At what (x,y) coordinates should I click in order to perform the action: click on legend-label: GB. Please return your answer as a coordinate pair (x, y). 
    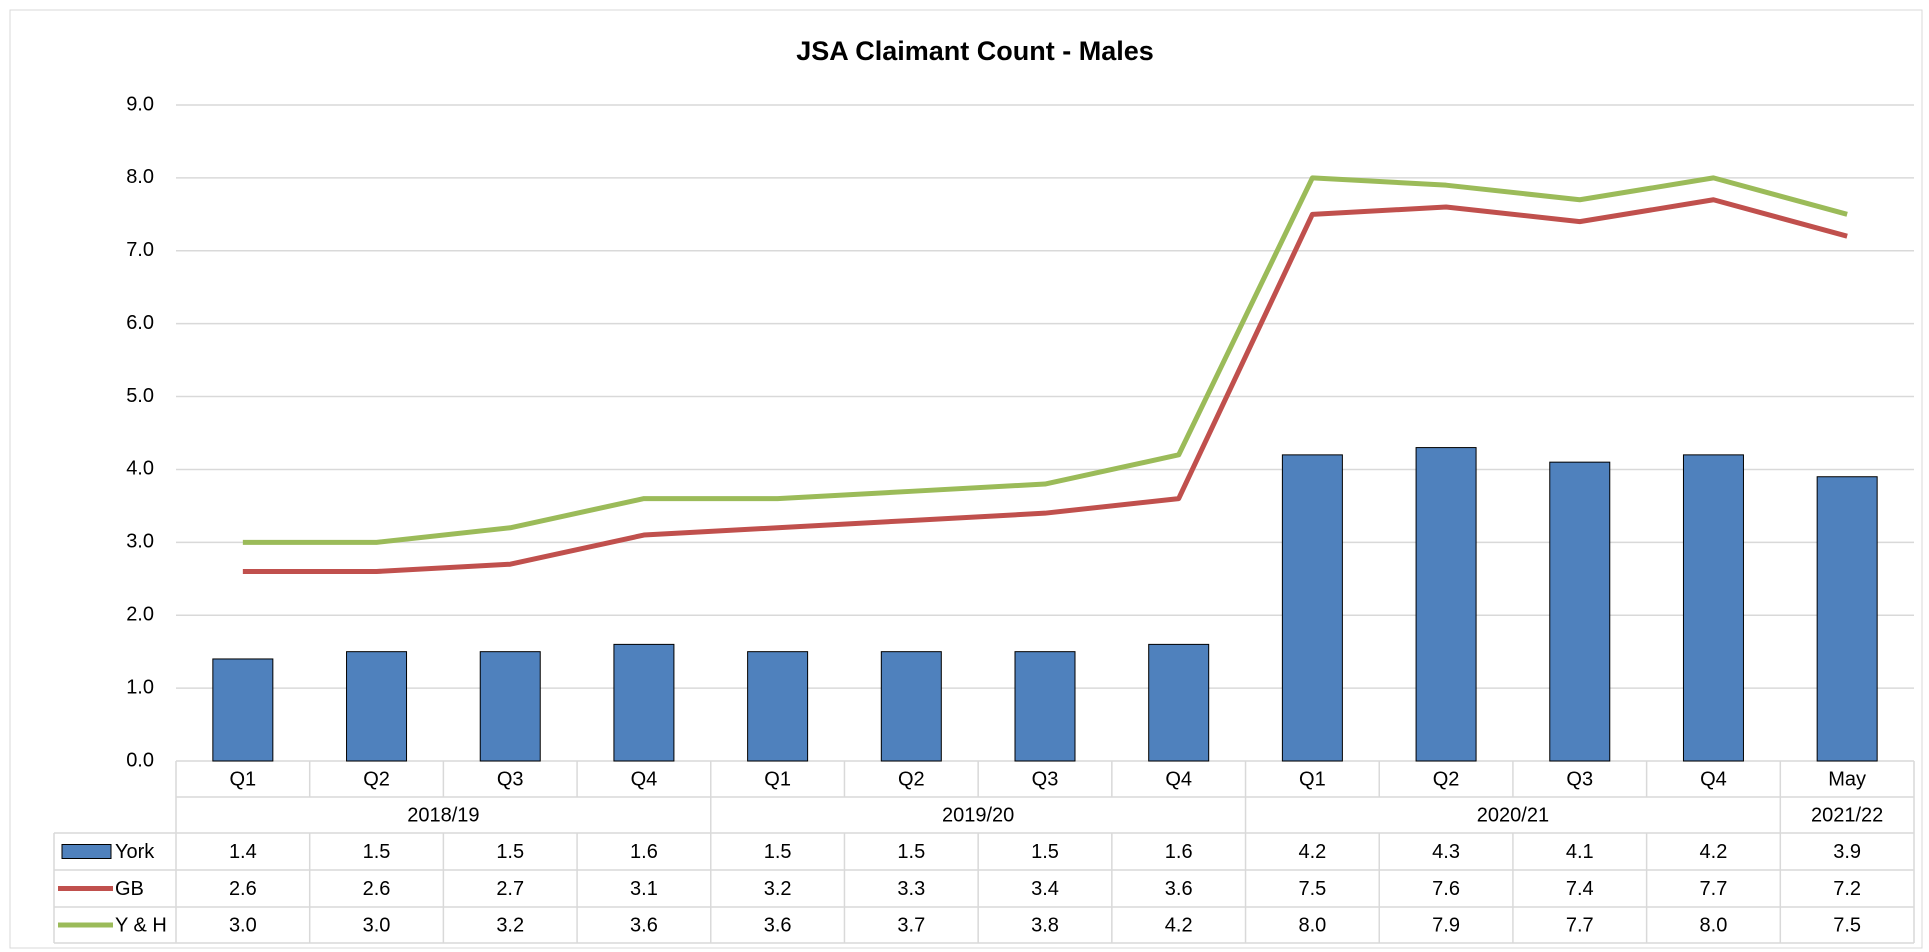
    Looking at the image, I should click on (129, 889).